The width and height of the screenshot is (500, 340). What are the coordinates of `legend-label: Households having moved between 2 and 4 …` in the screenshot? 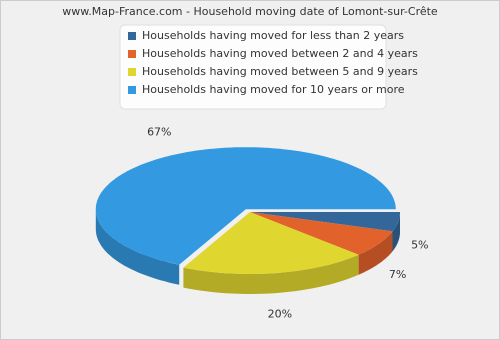 It's located at (280, 53).